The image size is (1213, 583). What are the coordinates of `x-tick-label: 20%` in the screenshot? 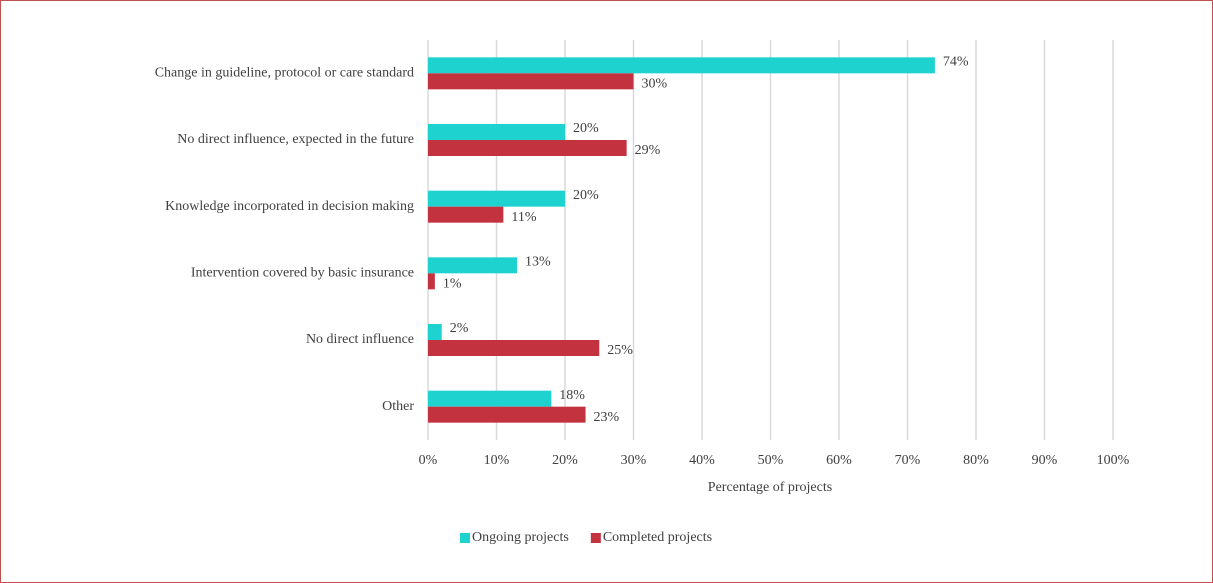 It's located at (565, 460).